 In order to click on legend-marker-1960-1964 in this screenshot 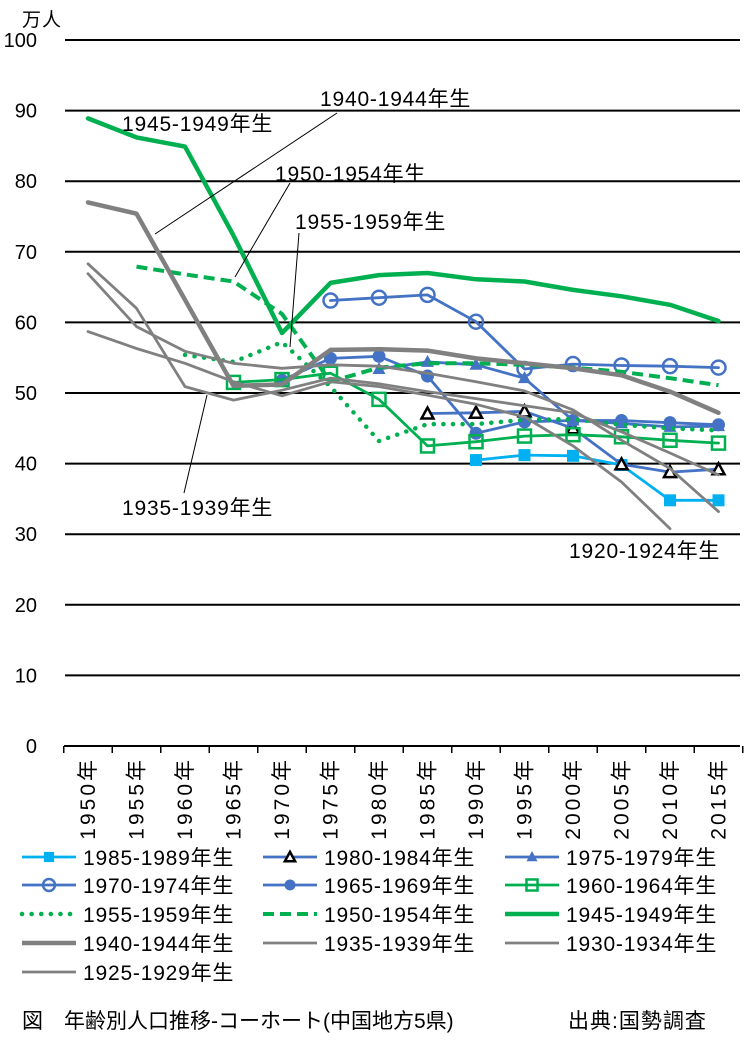, I will do `click(532, 885)`.